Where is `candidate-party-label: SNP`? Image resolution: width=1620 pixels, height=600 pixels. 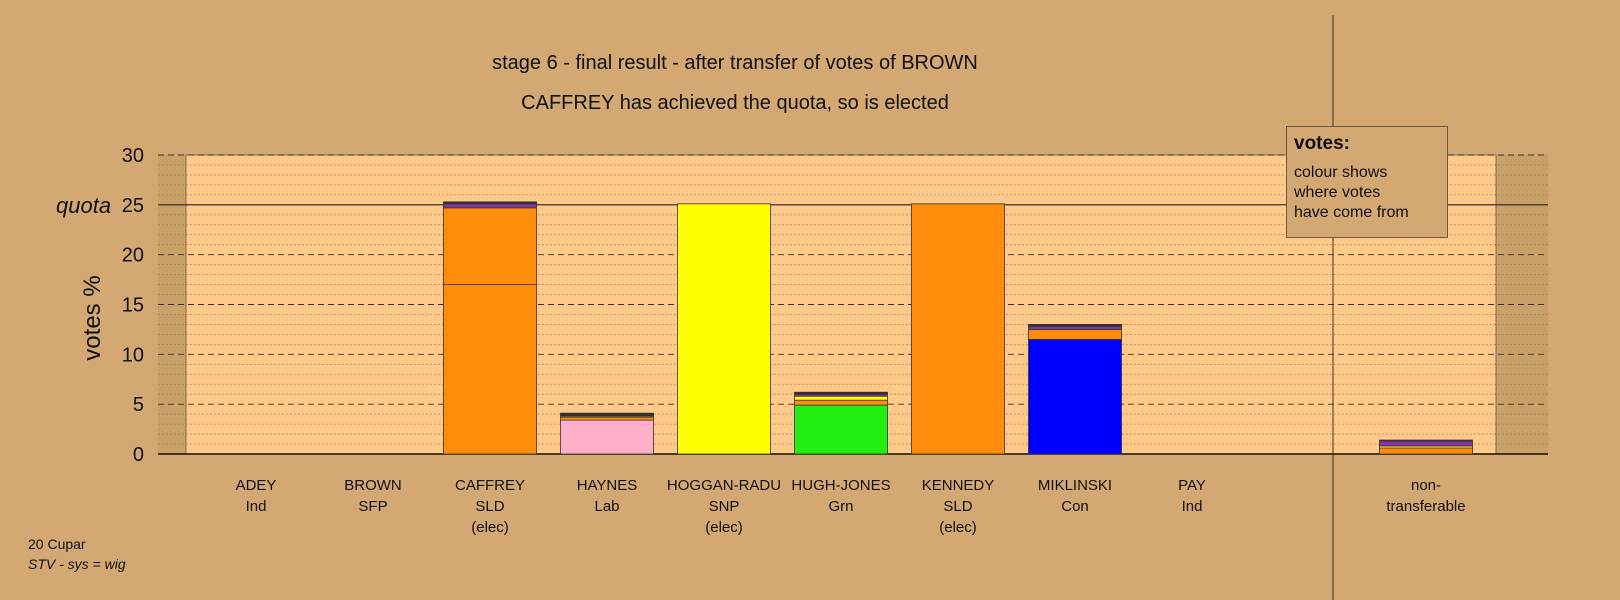 candidate-party-label: SNP is located at coordinates (724, 506).